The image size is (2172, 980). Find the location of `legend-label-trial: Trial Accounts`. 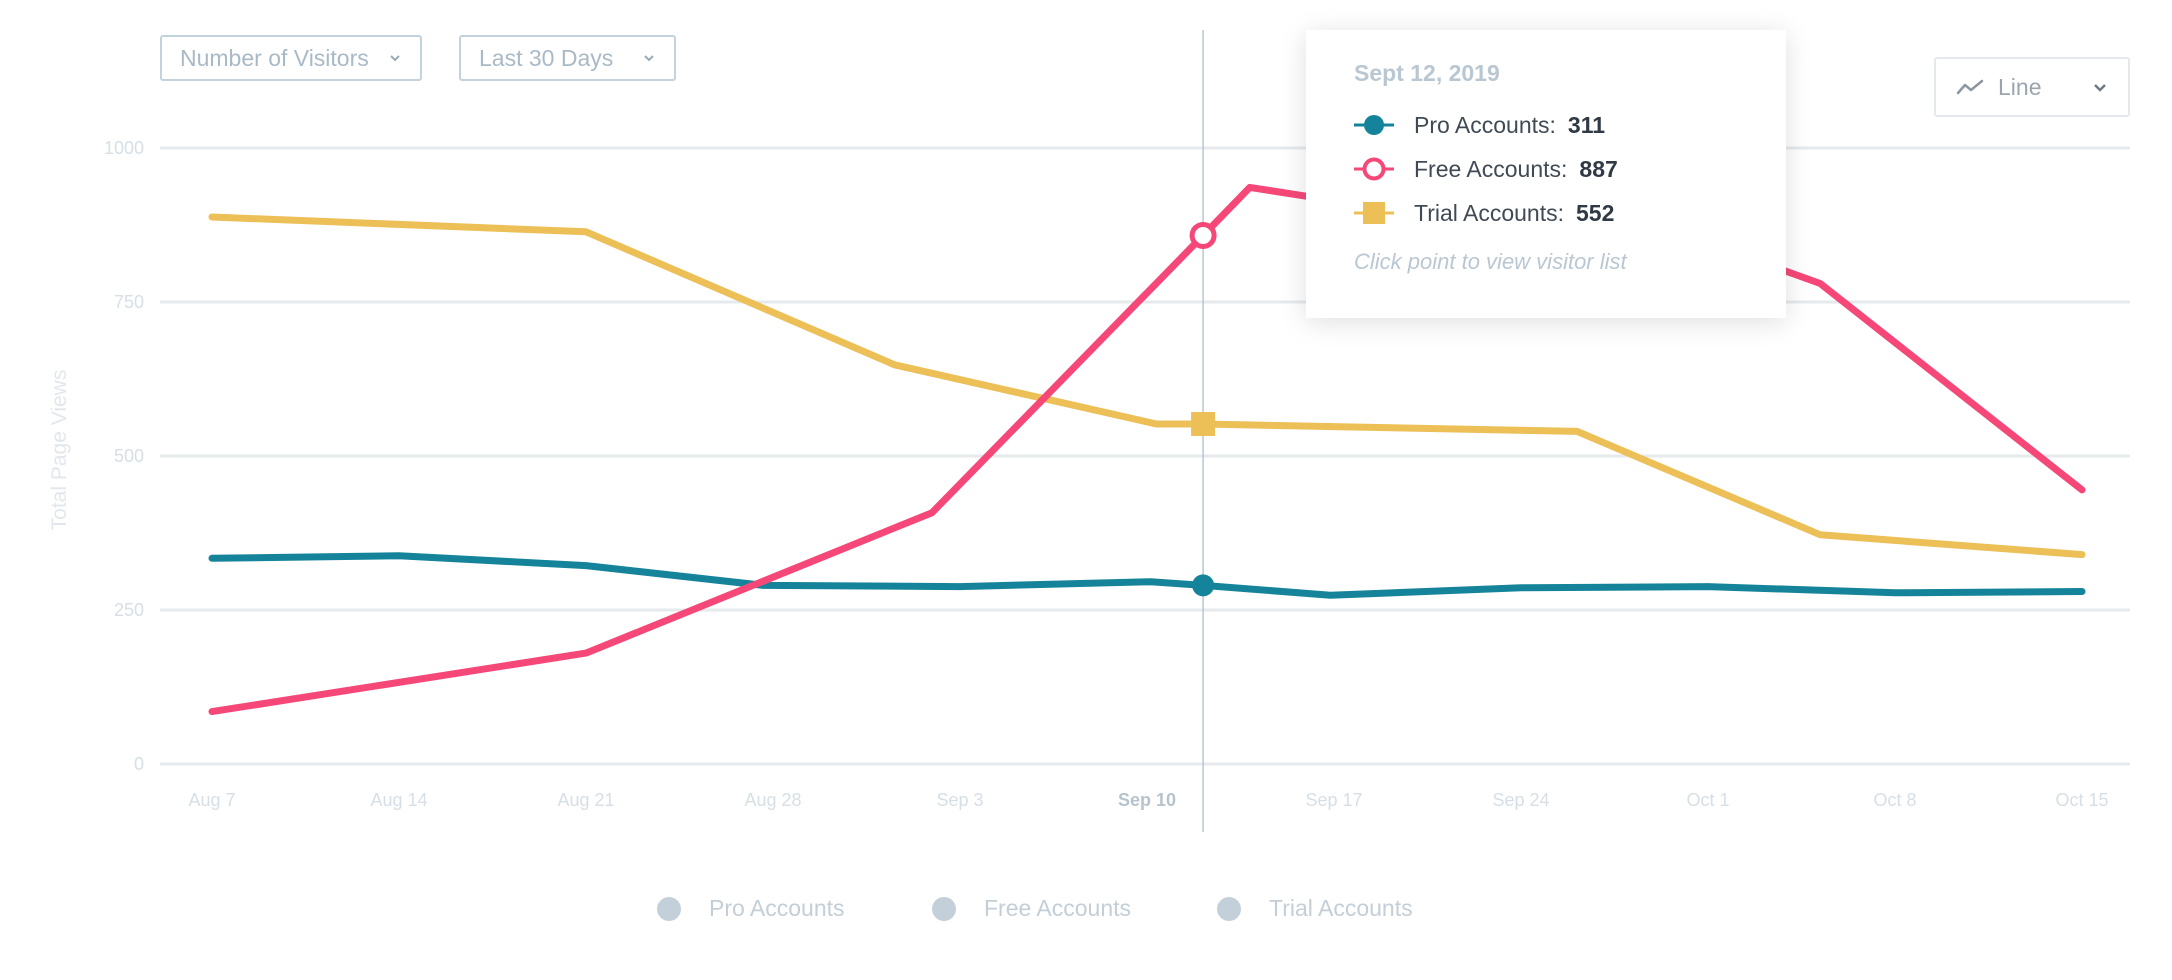

legend-label-trial: Trial Accounts is located at coordinates (1341, 908).